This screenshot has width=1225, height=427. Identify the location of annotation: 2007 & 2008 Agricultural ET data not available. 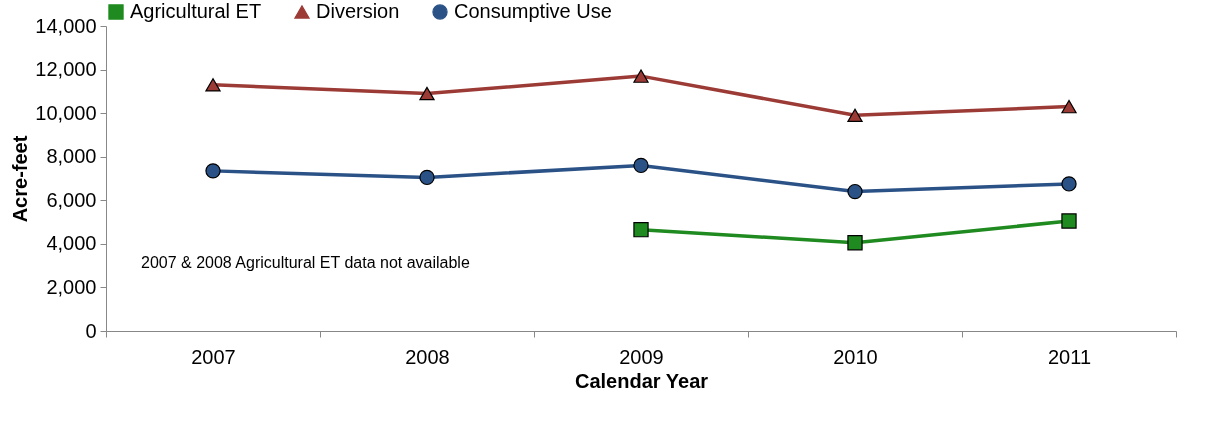
(305, 262).